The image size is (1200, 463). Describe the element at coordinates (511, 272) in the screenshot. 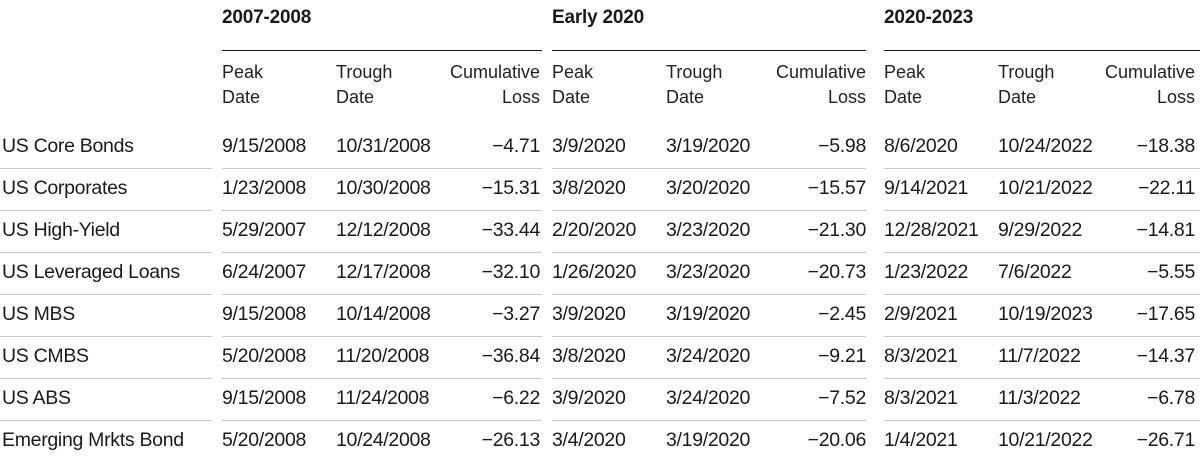

I see `cumulative-loss-cell: −32.10` at that location.